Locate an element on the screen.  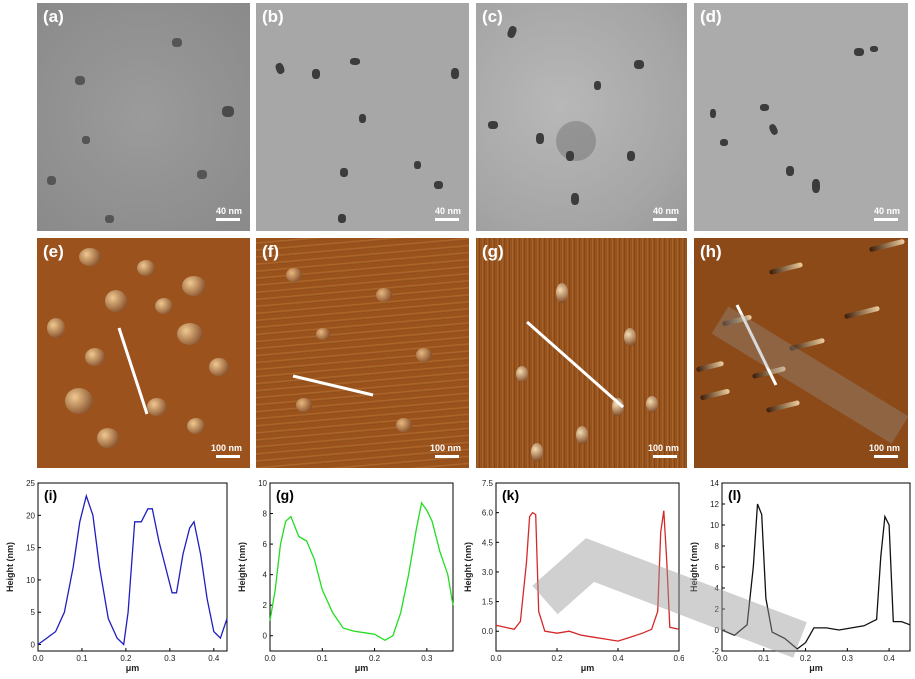
y-tick-label: 0 is located at coordinates (717, 630).